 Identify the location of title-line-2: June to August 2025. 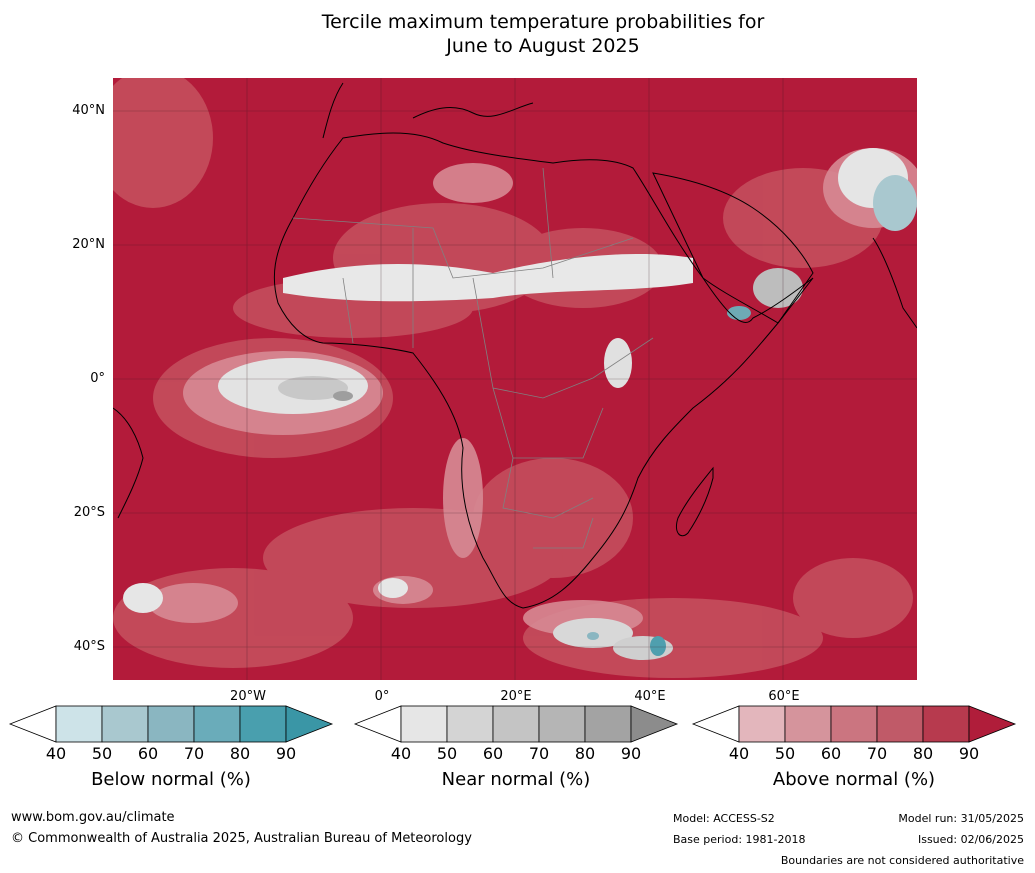
(543, 46).